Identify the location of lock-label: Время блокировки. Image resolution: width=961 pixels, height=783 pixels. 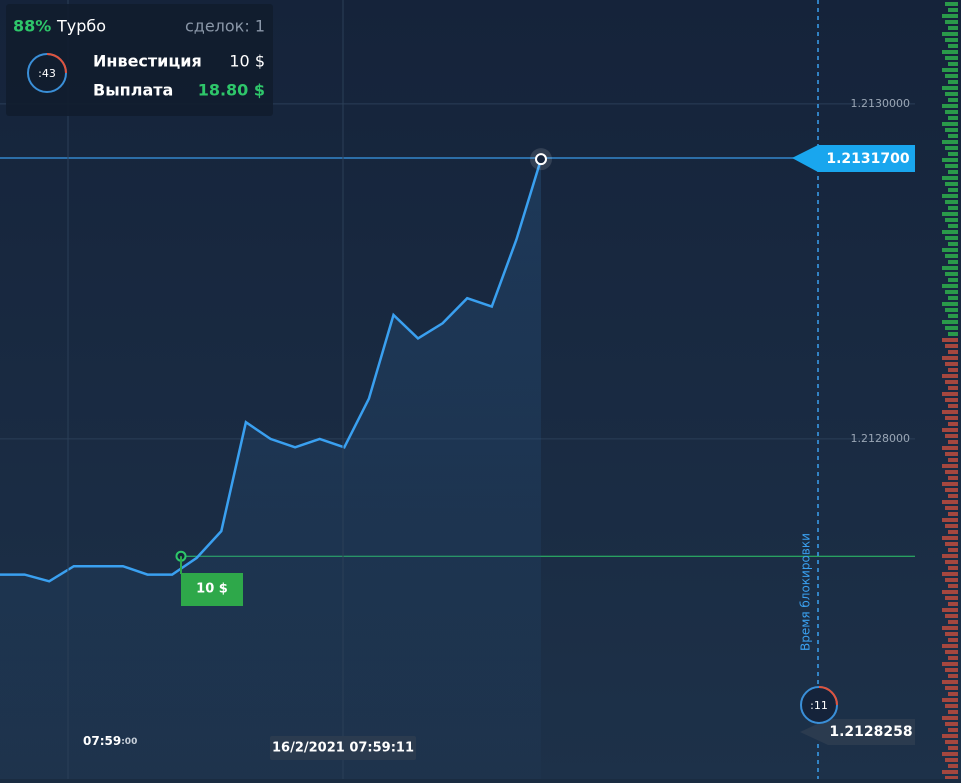
(806, 592).